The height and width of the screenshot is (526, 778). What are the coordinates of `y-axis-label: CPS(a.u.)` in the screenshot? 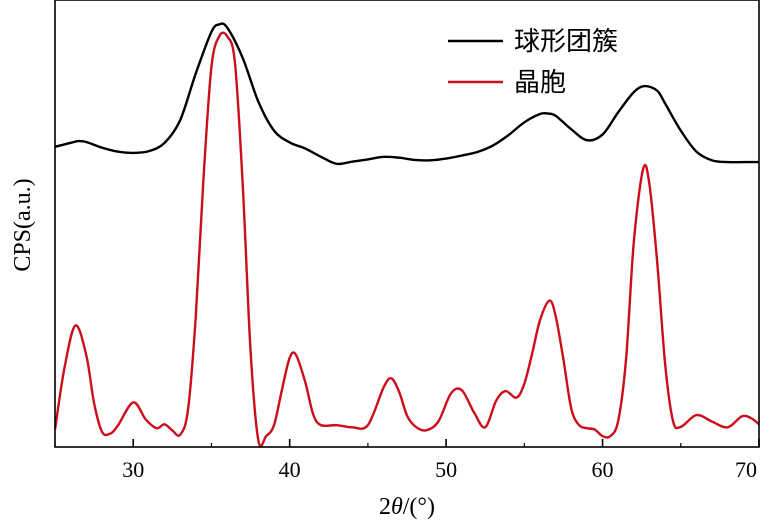 It's located at (23, 224).